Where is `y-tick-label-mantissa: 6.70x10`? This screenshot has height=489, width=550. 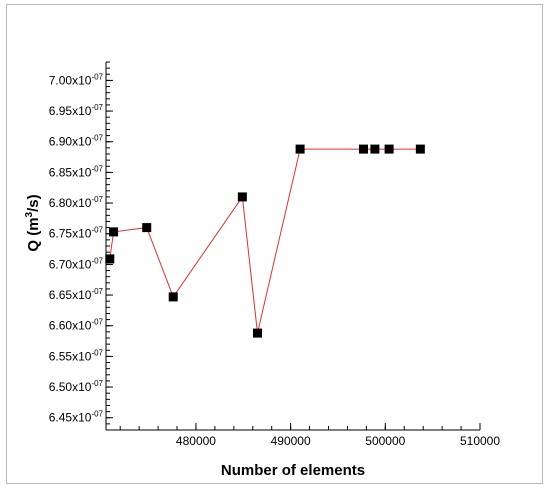
y-tick-label-mantissa: 6.70x10 is located at coordinates (70, 264).